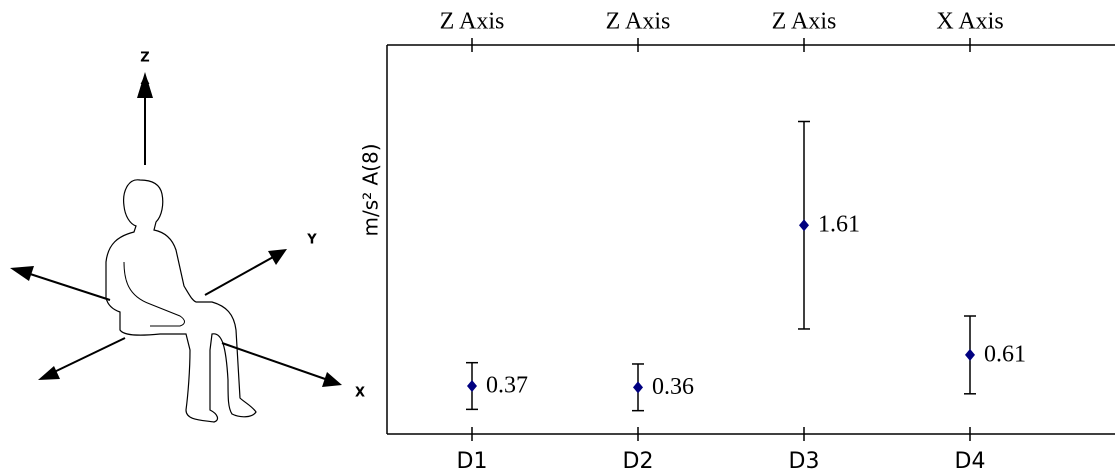 Image resolution: width=1115 pixels, height=475 pixels. What do you see at coordinates (969, 22) in the screenshot?
I see `top-tick-label: X Axis` at bounding box center [969, 22].